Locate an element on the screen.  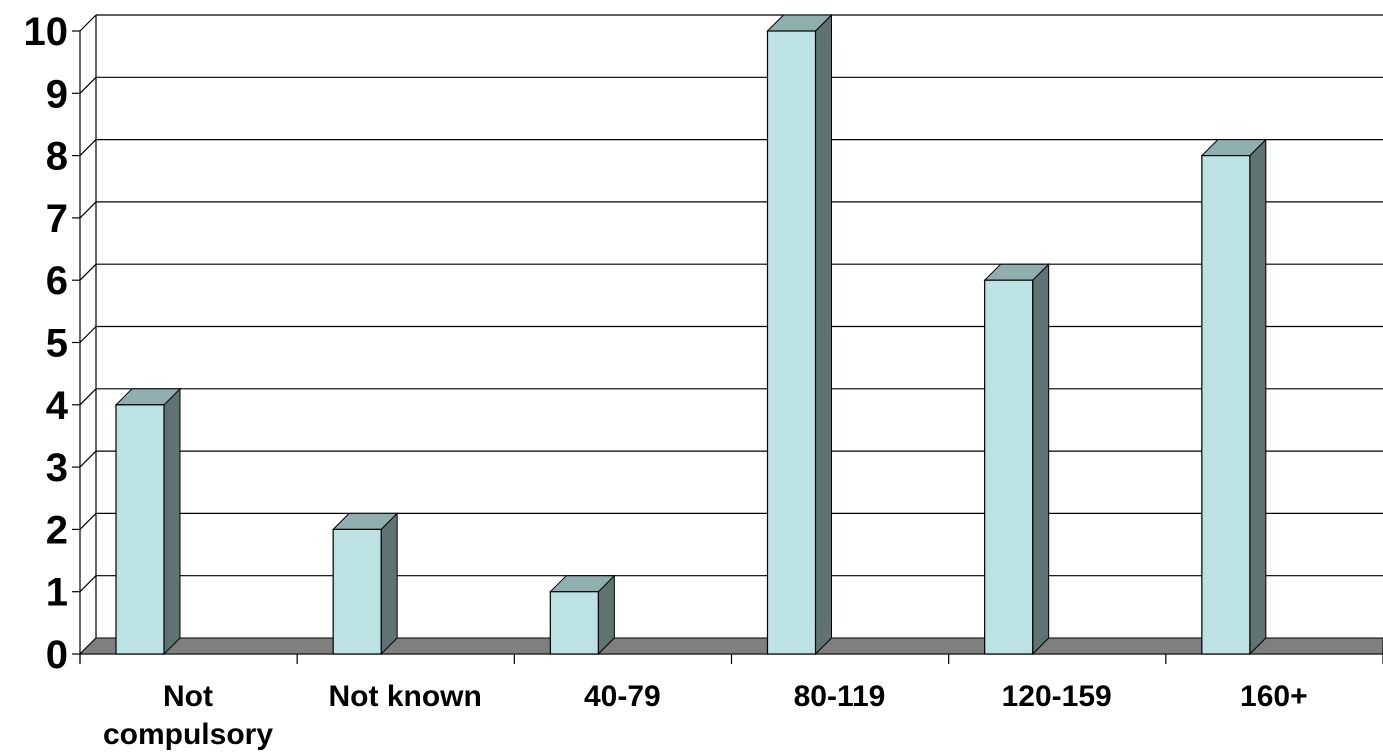
x-tick-label: 160+ is located at coordinates (1274, 696).